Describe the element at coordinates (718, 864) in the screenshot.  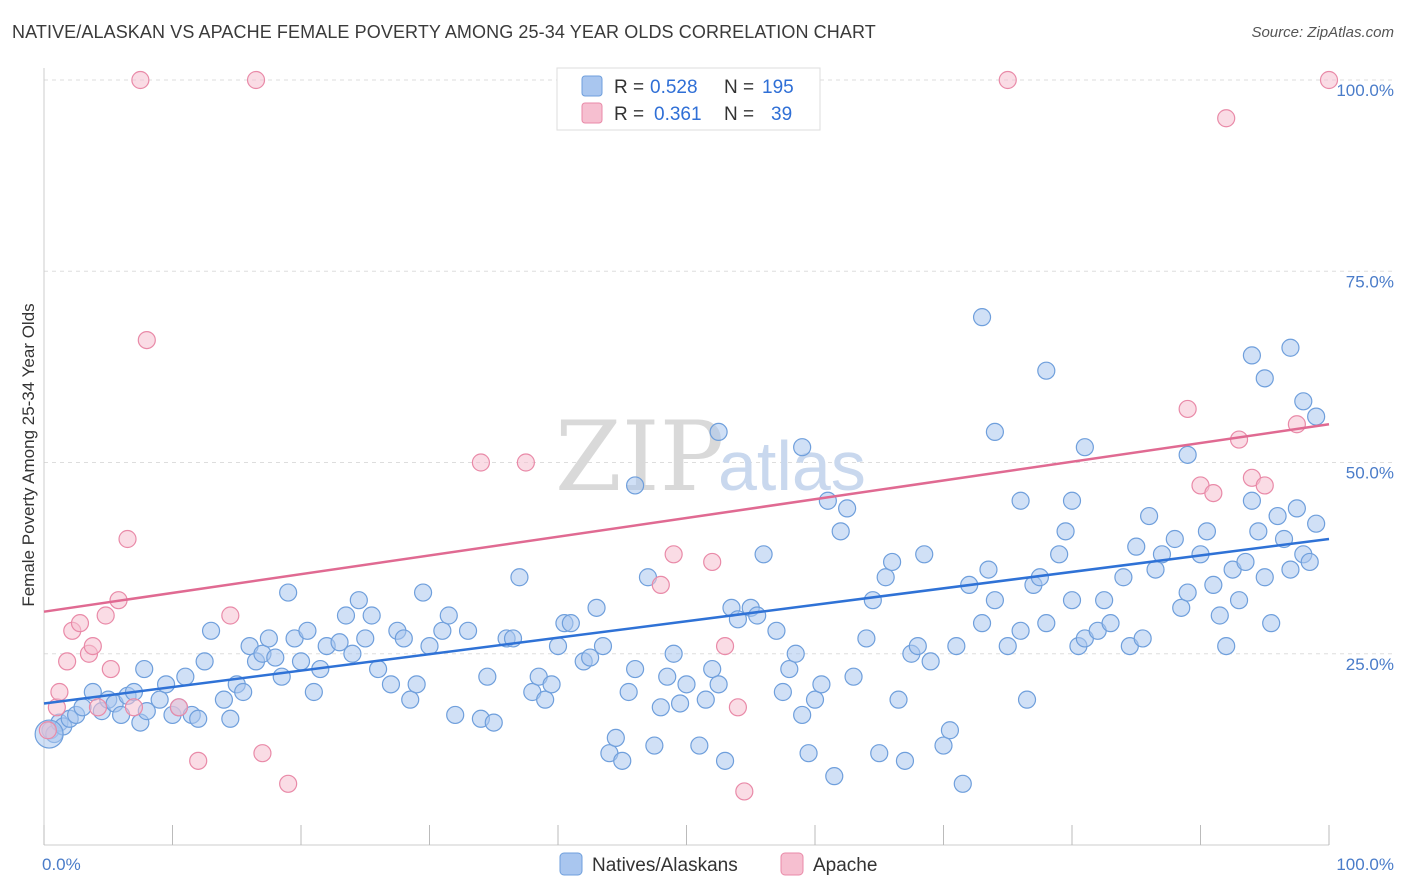
I see `series-legend: Natives/Alaskans Apache` at that location.